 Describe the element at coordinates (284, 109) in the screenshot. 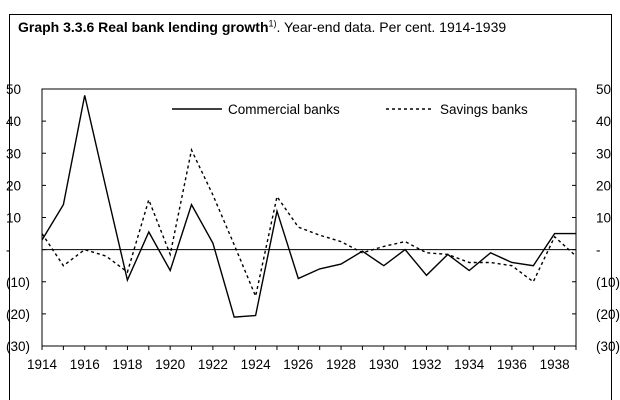

I see `legend-label: Commercial banks` at that location.